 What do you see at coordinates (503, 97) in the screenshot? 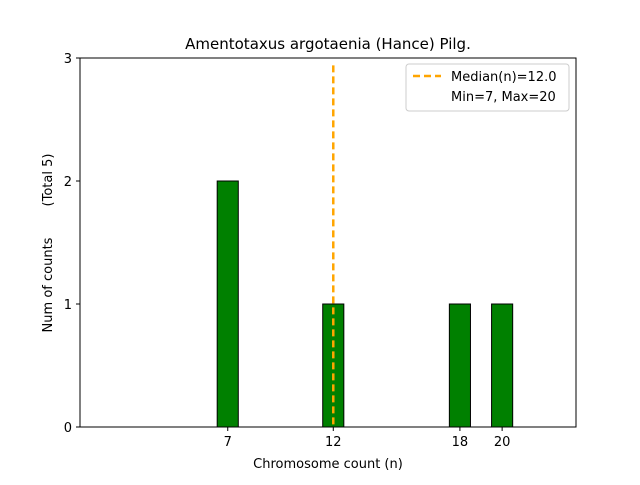
I see `legend-minmax-label: Min=7, Max=20` at bounding box center [503, 97].